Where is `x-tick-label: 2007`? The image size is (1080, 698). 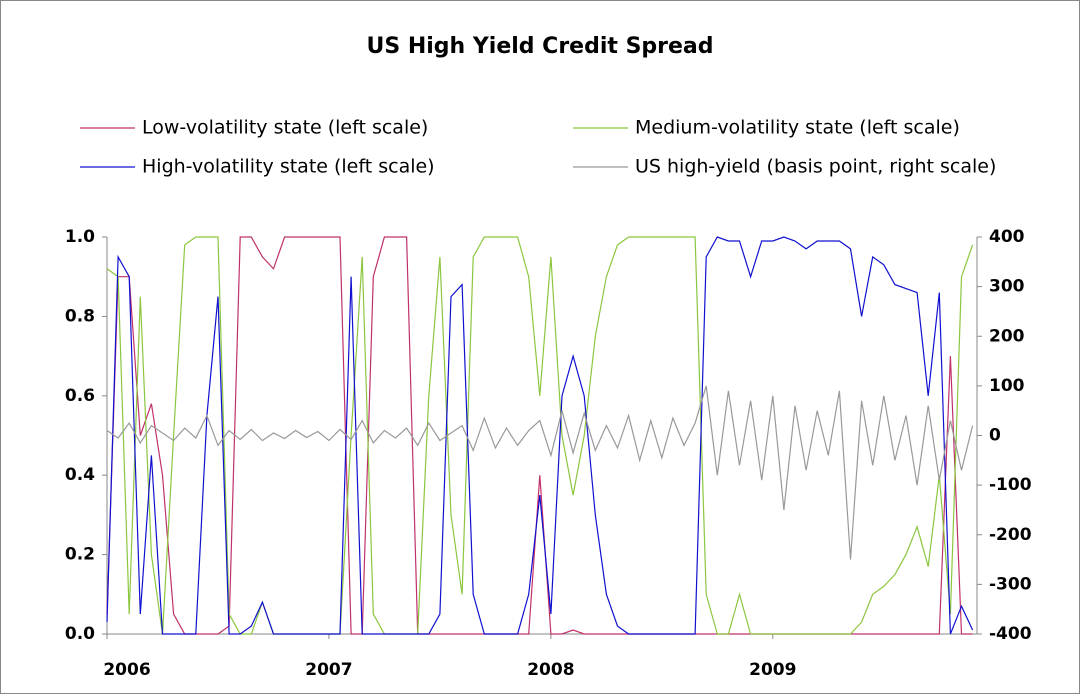 x-tick-label: 2007 is located at coordinates (328, 670).